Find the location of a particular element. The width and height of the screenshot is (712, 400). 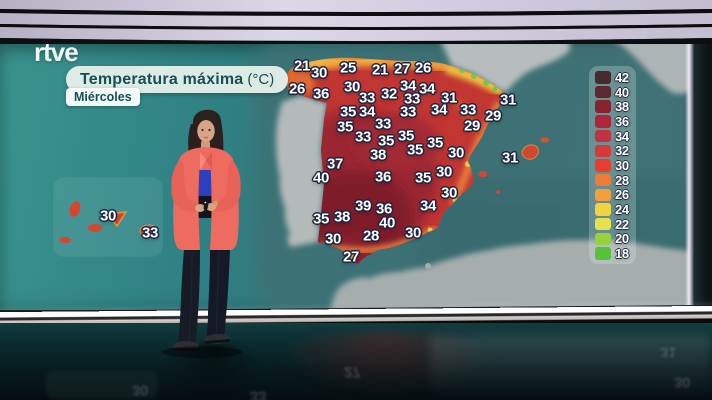

legend-row: 28 is located at coordinates (615, 180).